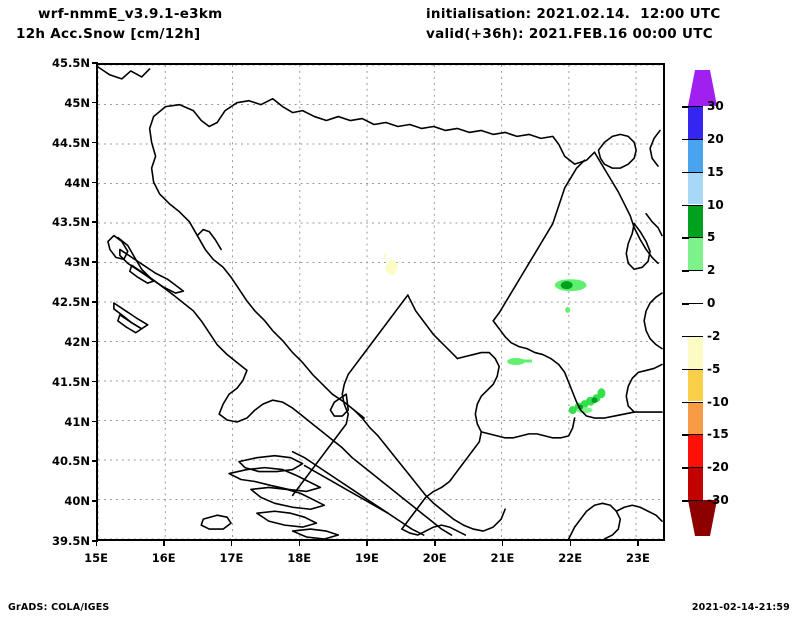 This screenshot has height=618, width=800. Describe the element at coordinates (231, 558) in the screenshot. I see `longitude-tick-label: 17E` at that location.